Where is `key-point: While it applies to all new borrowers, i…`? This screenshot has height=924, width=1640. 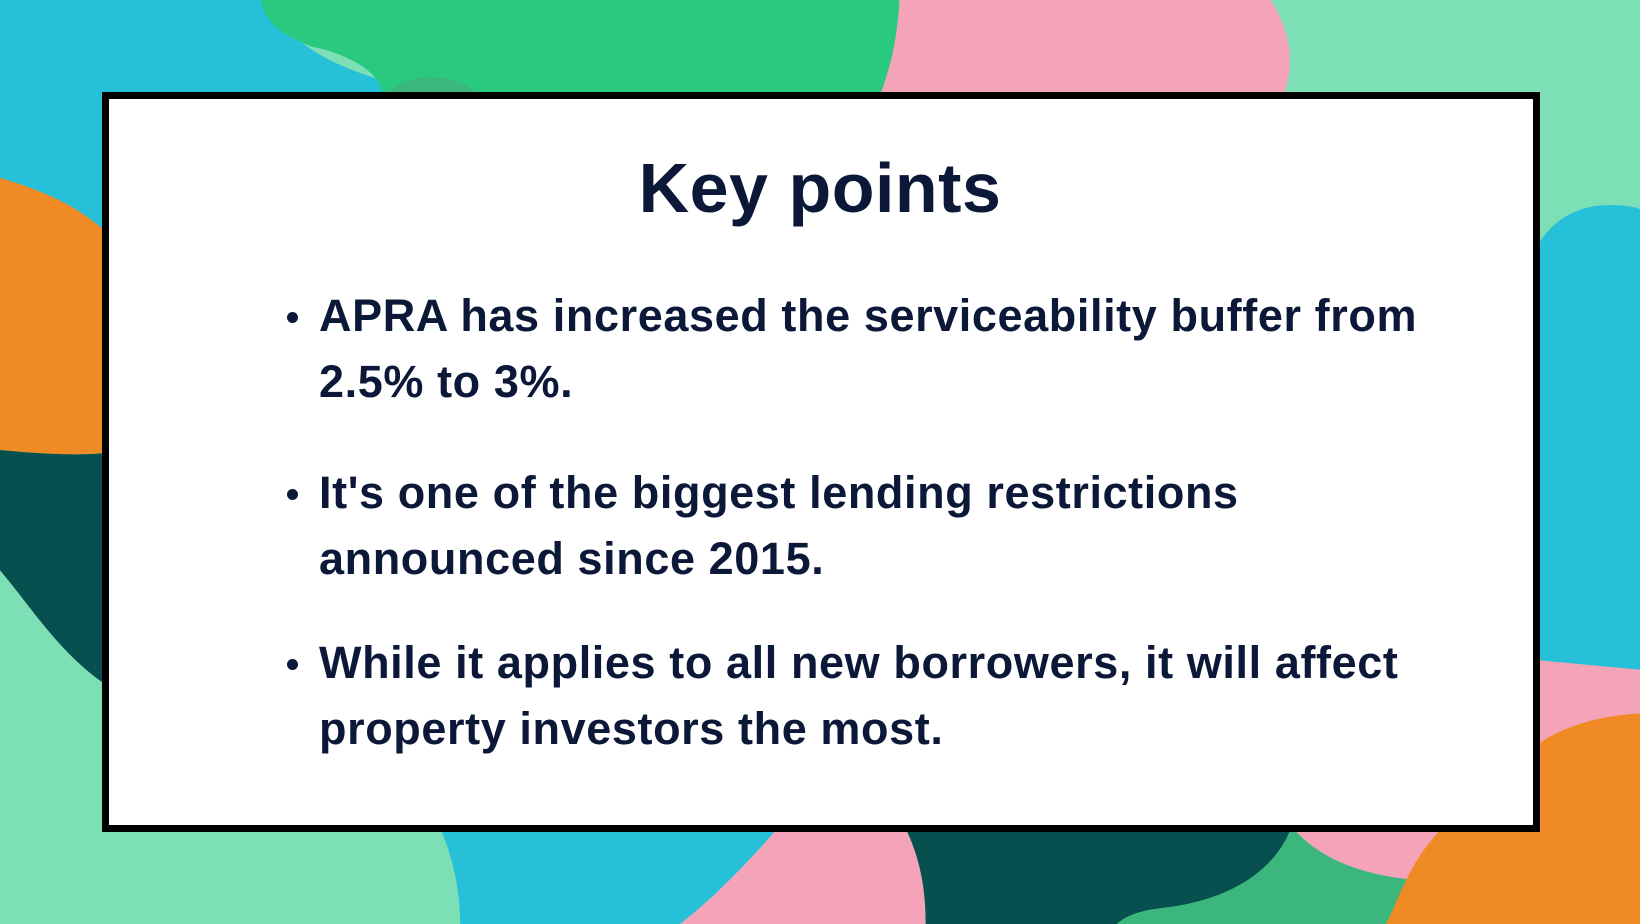 key-point: While it applies to all new borrowers, i… is located at coordinates (862, 696).